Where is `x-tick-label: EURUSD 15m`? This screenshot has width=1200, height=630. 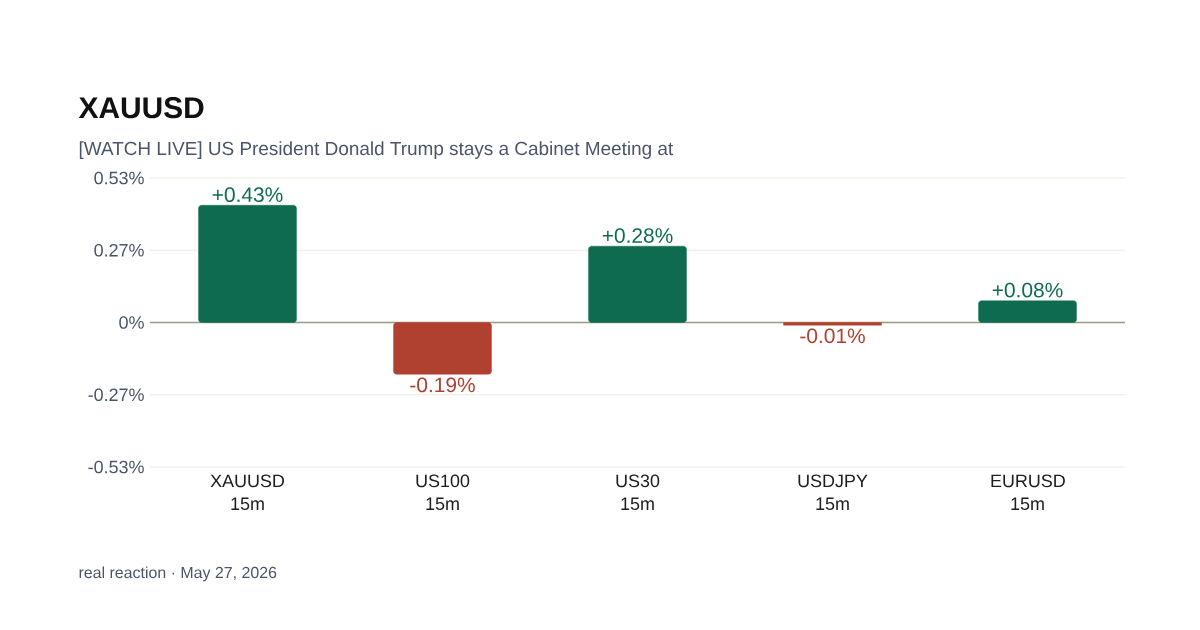
x-tick-label: EURUSD 15m is located at coordinates (1028, 492).